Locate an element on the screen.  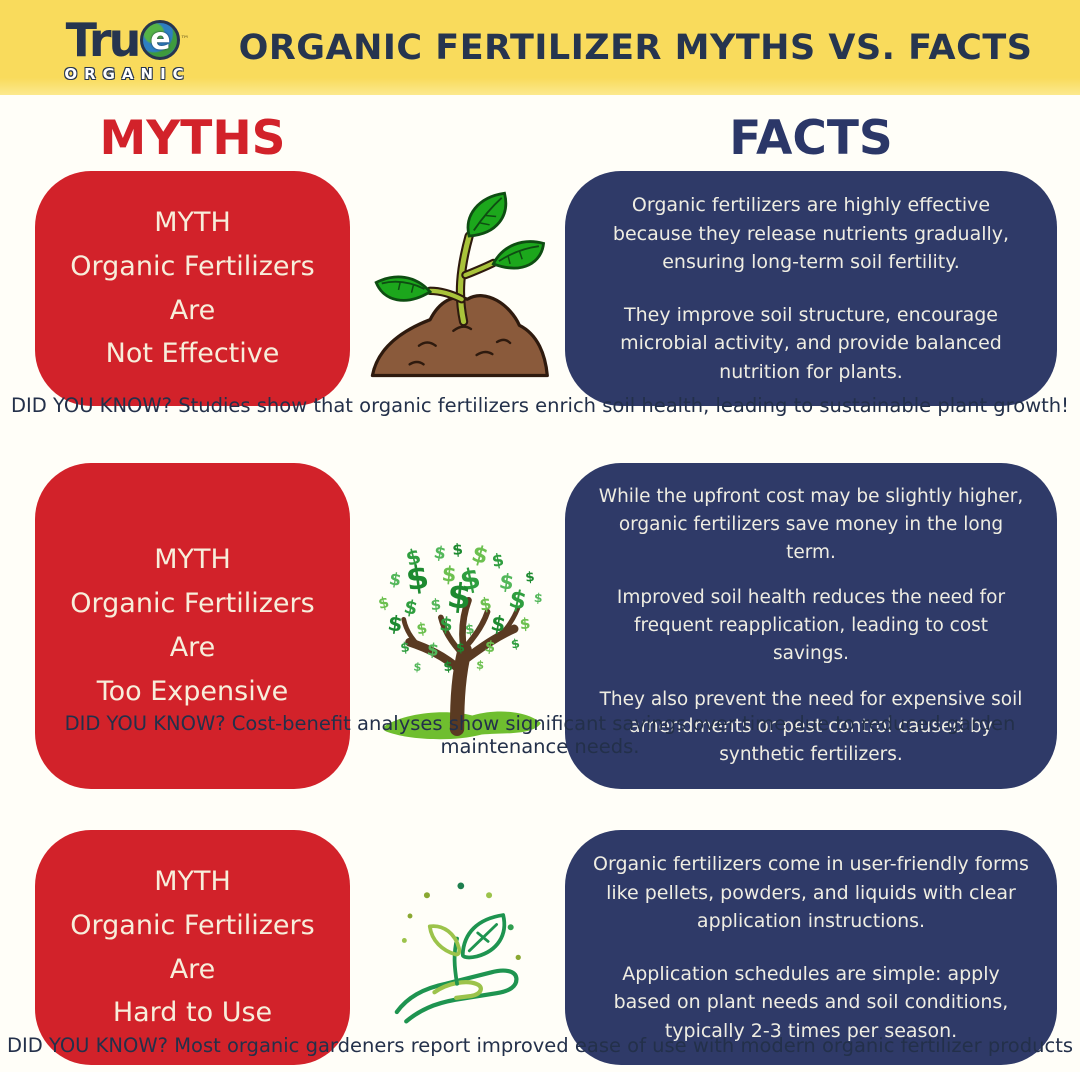
globe-e-icon: e is located at coordinates (160, 39).